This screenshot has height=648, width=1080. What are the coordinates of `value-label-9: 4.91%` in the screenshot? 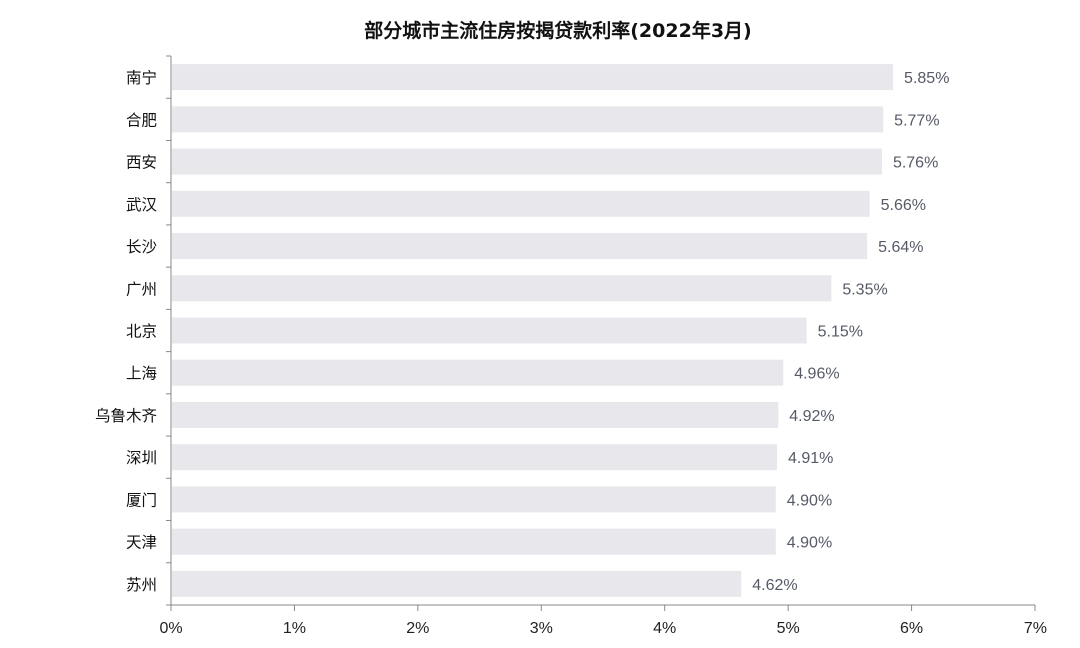 It's located at (810, 458).